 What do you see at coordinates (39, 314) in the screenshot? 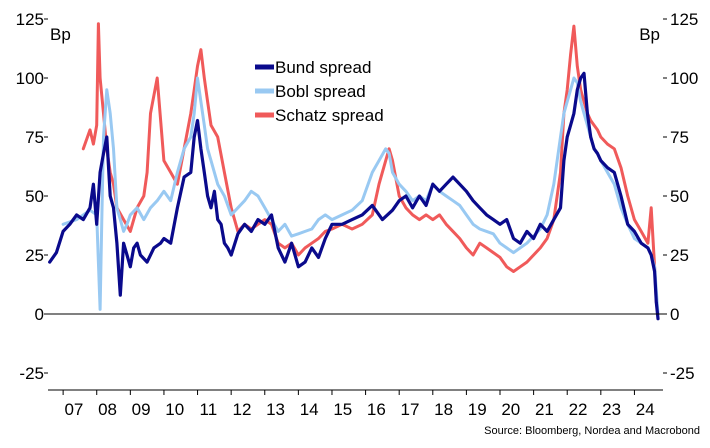
I see `left-tick-label: 0` at bounding box center [39, 314].